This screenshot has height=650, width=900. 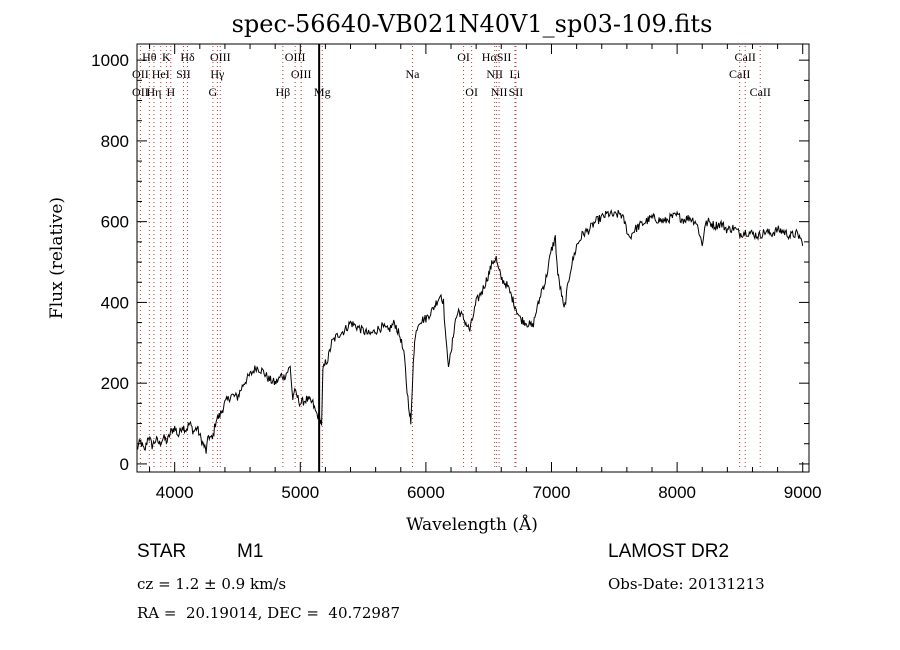 What do you see at coordinates (213, 92) in the screenshot?
I see `line-marker-label: G` at bounding box center [213, 92].